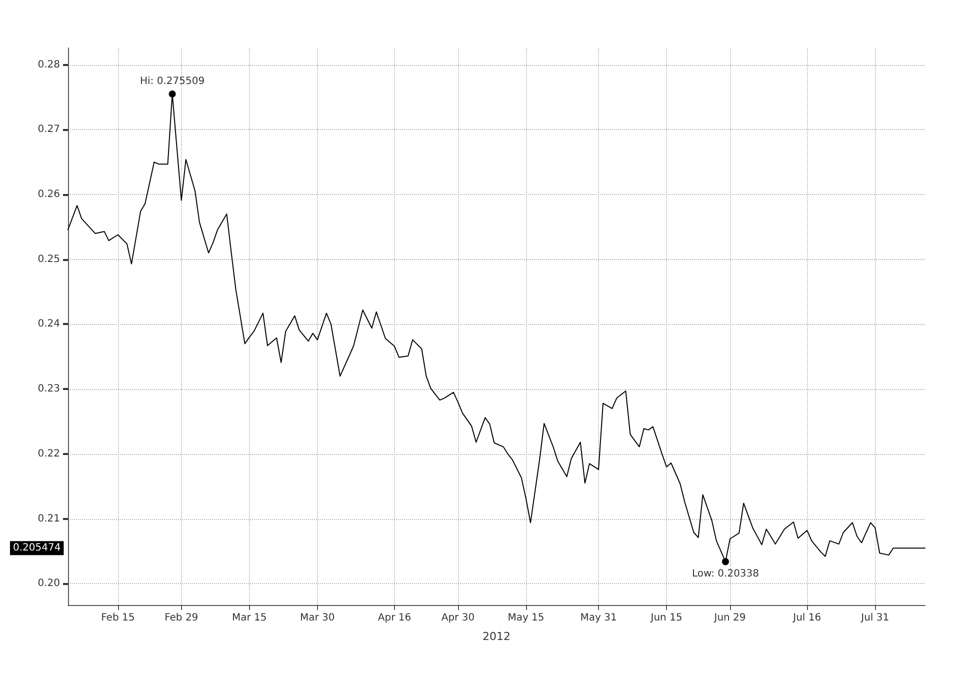 The image size is (961, 683). Describe the element at coordinates (598, 618) in the screenshot. I see `x-tick-label: May 31` at that location.